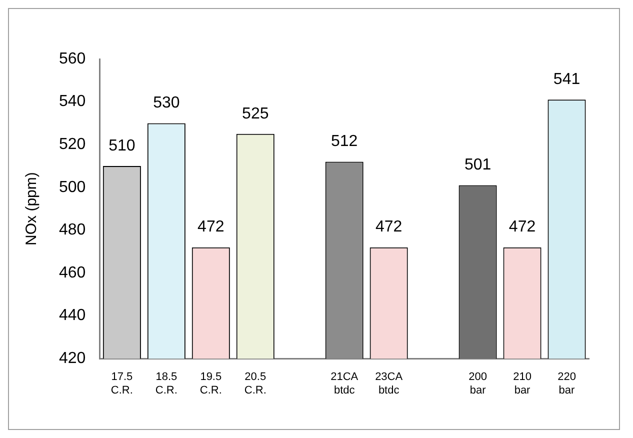 This screenshot has width=633, height=438. Describe the element at coordinates (344, 383) in the screenshot. I see `x-tick-label: 21CA btdc` at that location.